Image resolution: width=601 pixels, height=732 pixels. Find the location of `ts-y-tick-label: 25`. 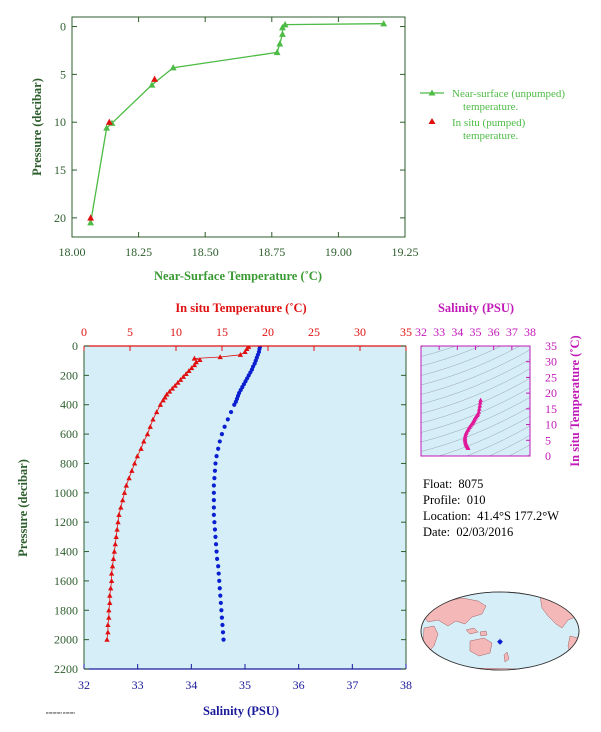

ts-y-tick-label: 25 is located at coordinates (551, 377).